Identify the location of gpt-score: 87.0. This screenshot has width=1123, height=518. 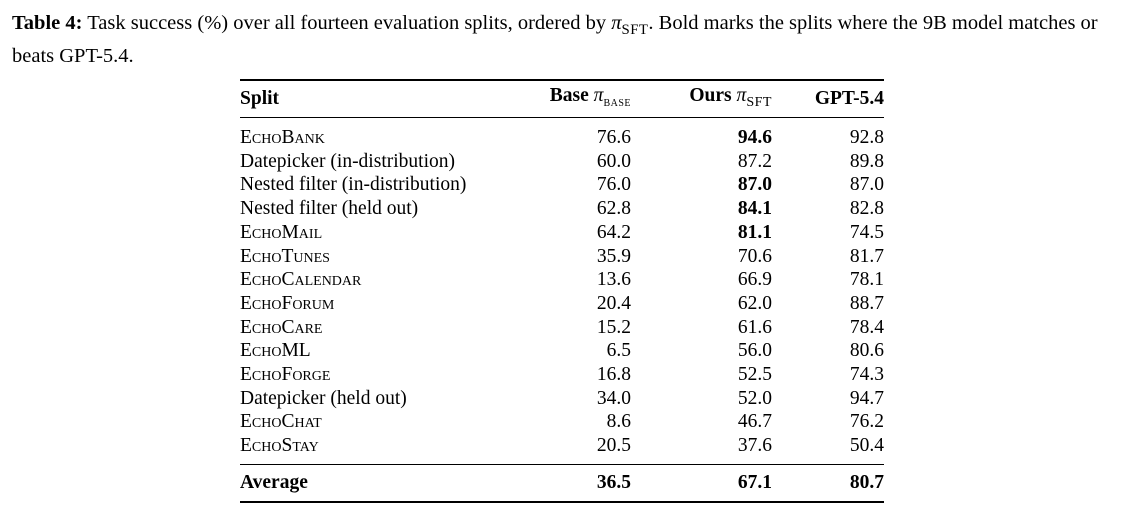
(866, 185).